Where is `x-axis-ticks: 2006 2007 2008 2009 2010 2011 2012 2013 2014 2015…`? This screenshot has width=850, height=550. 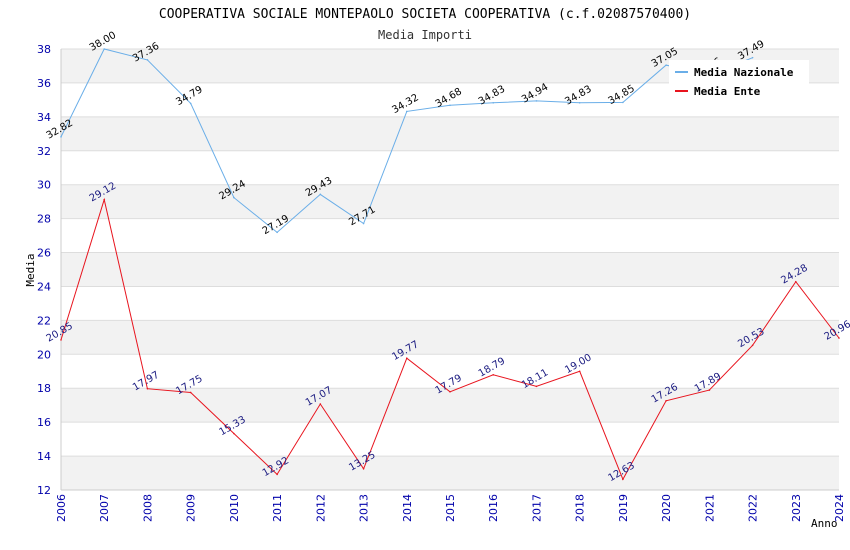
x-axis-ticks: 2006 2007 2008 2009 2010 2011 2012 2013 2014 2015… is located at coordinates (450, 508).